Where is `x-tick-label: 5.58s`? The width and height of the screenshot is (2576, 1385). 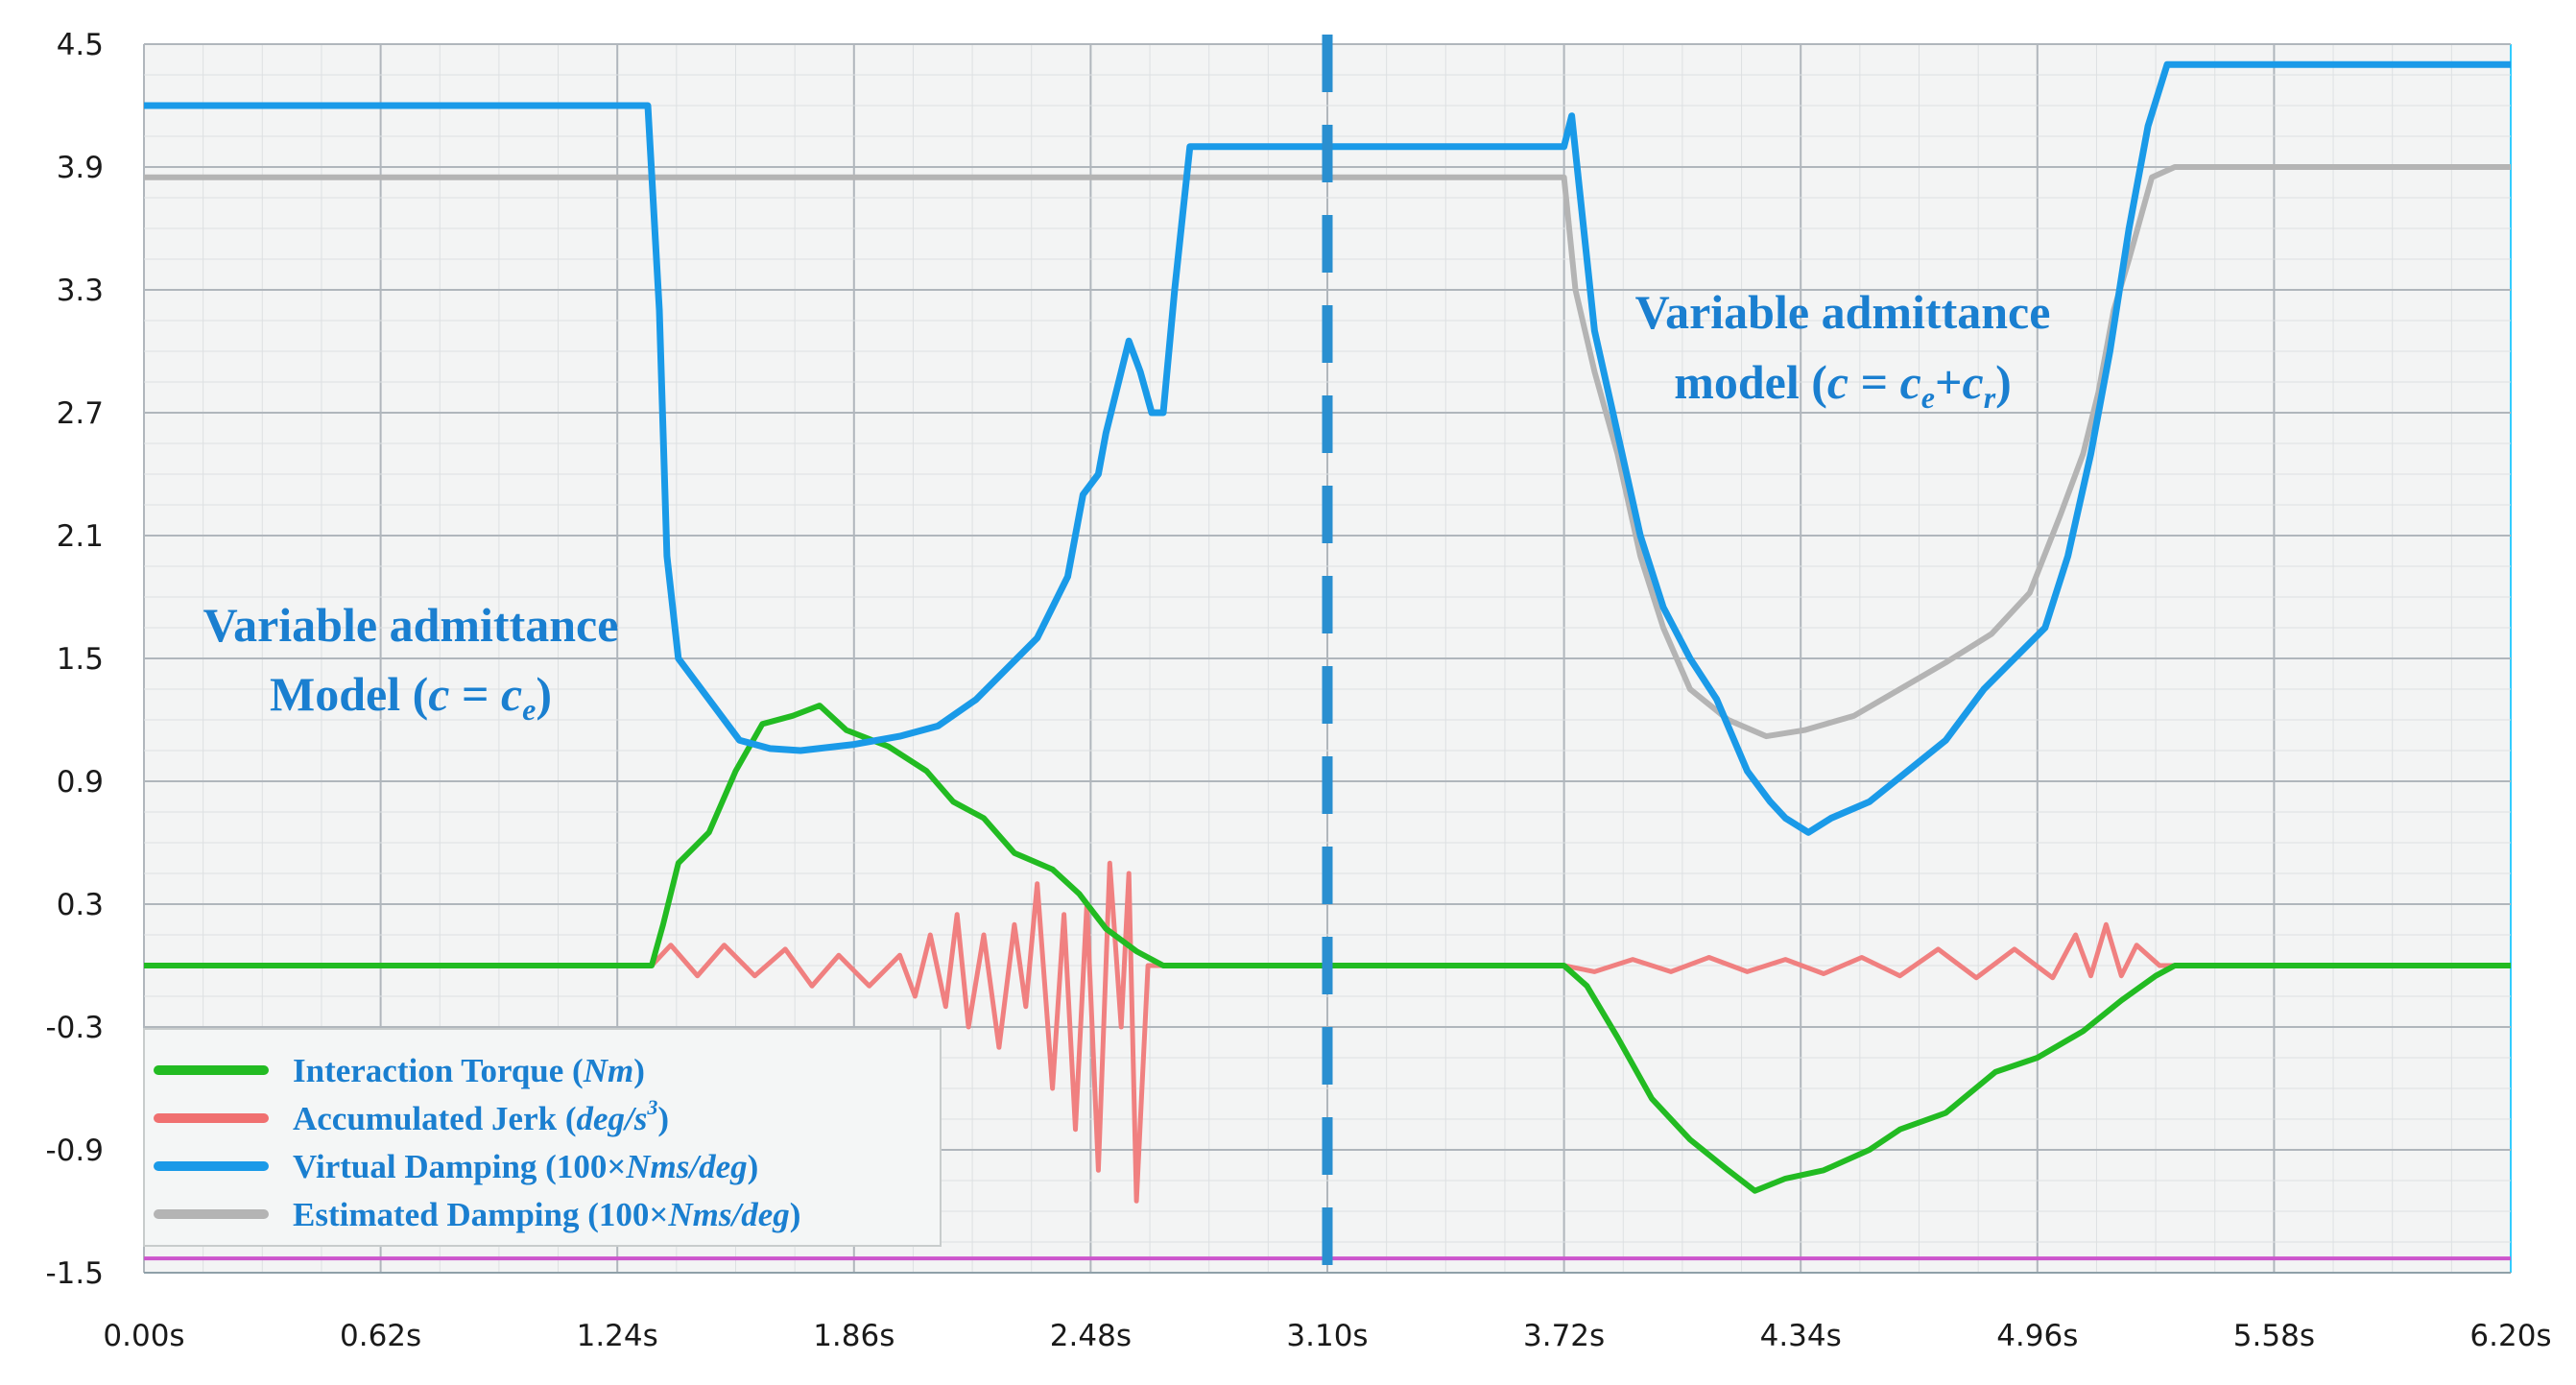 x-tick-label: 5.58s is located at coordinates (2274, 1336).